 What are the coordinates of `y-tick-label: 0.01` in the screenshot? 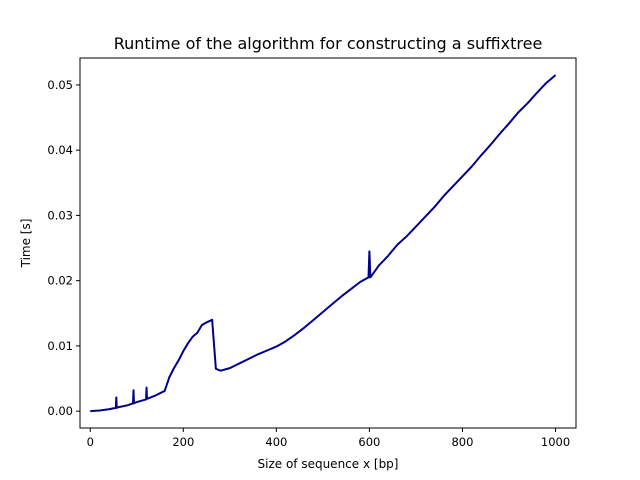 It's located at (60, 346).